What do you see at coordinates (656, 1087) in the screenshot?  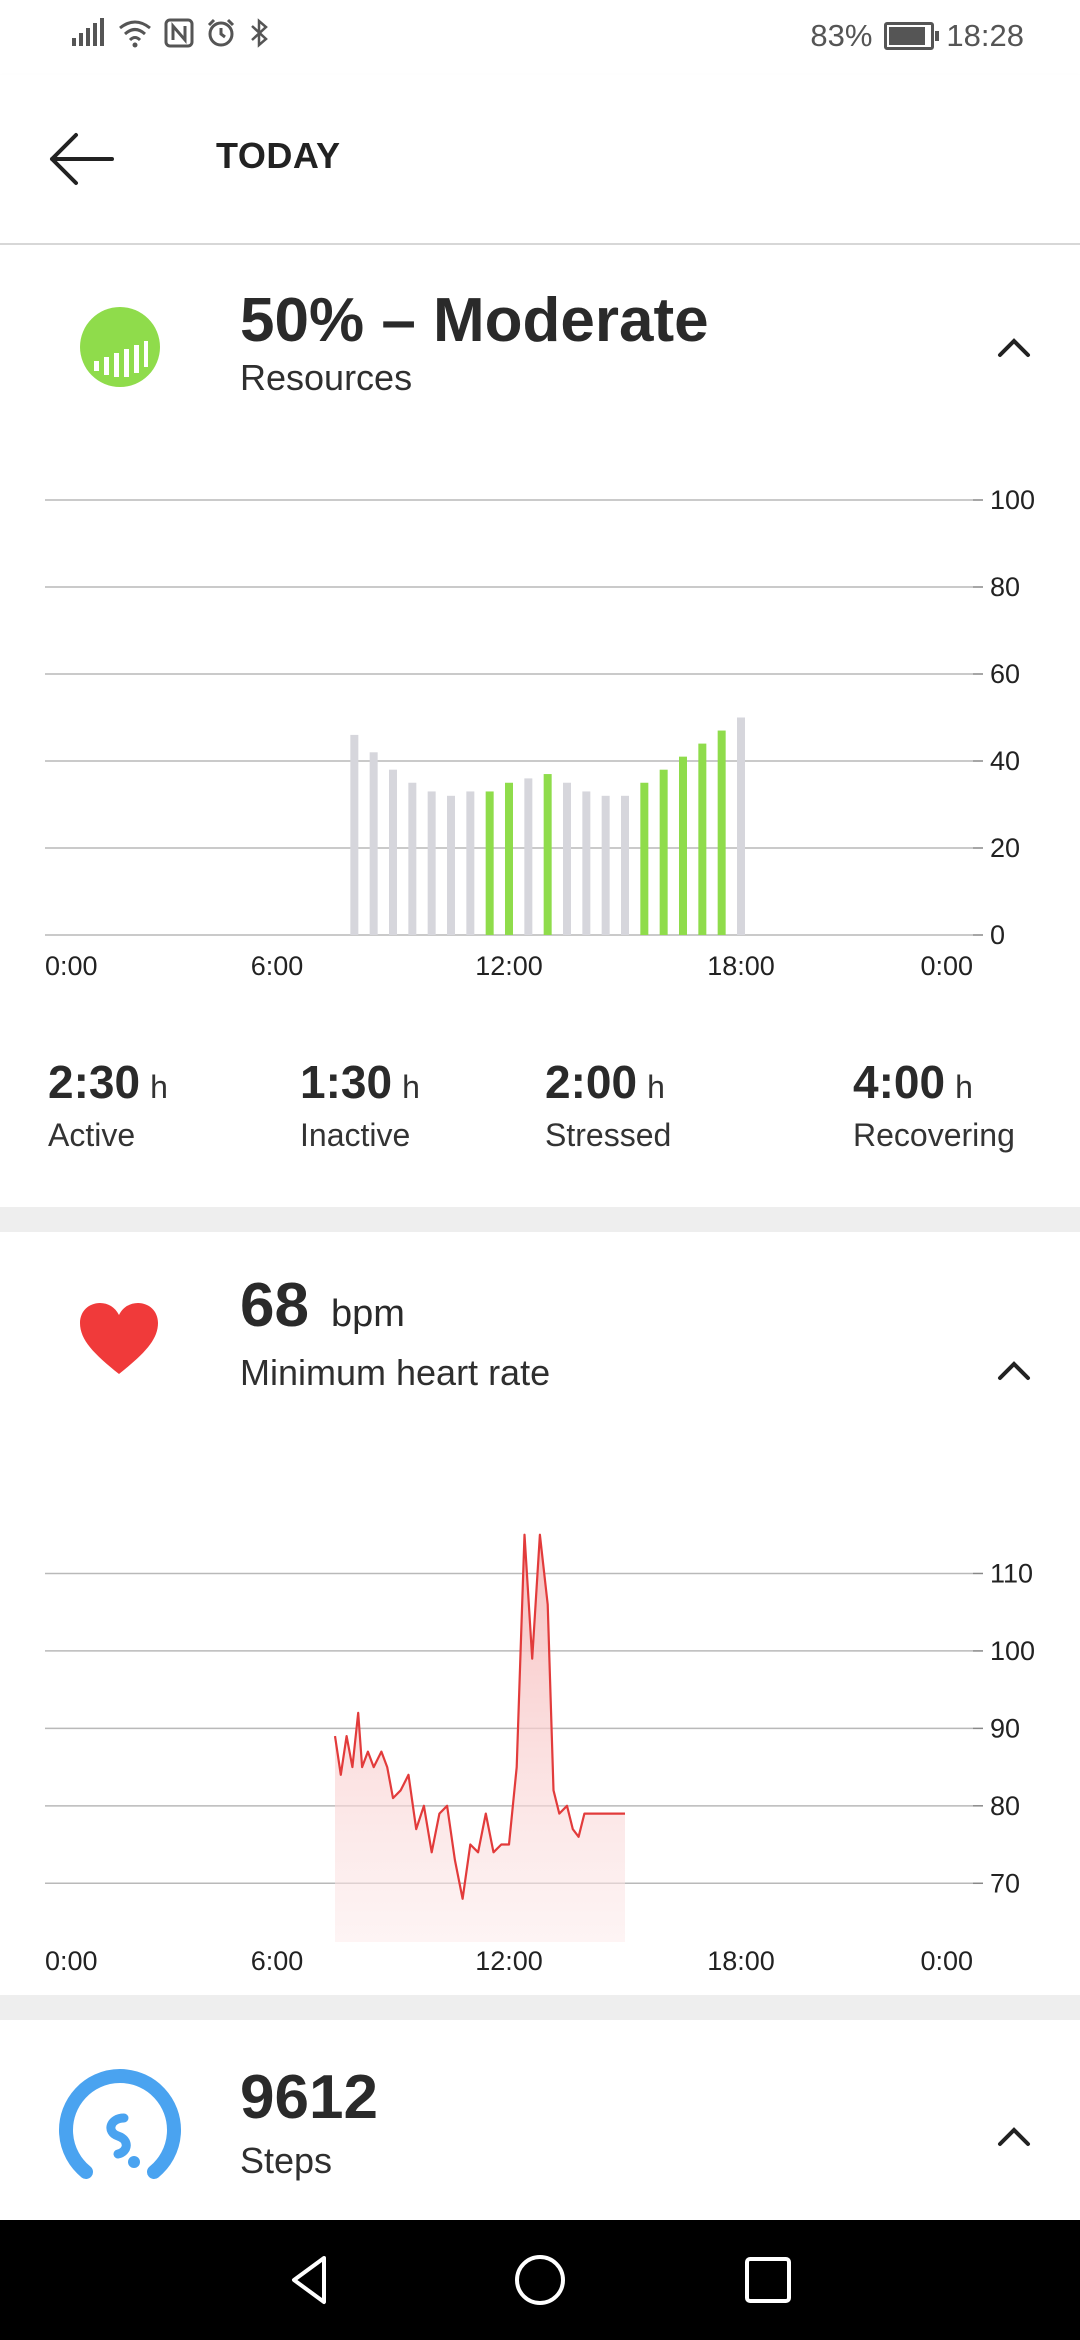 I see `stat-stressed-unit: h` at bounding box center [656, 1087].